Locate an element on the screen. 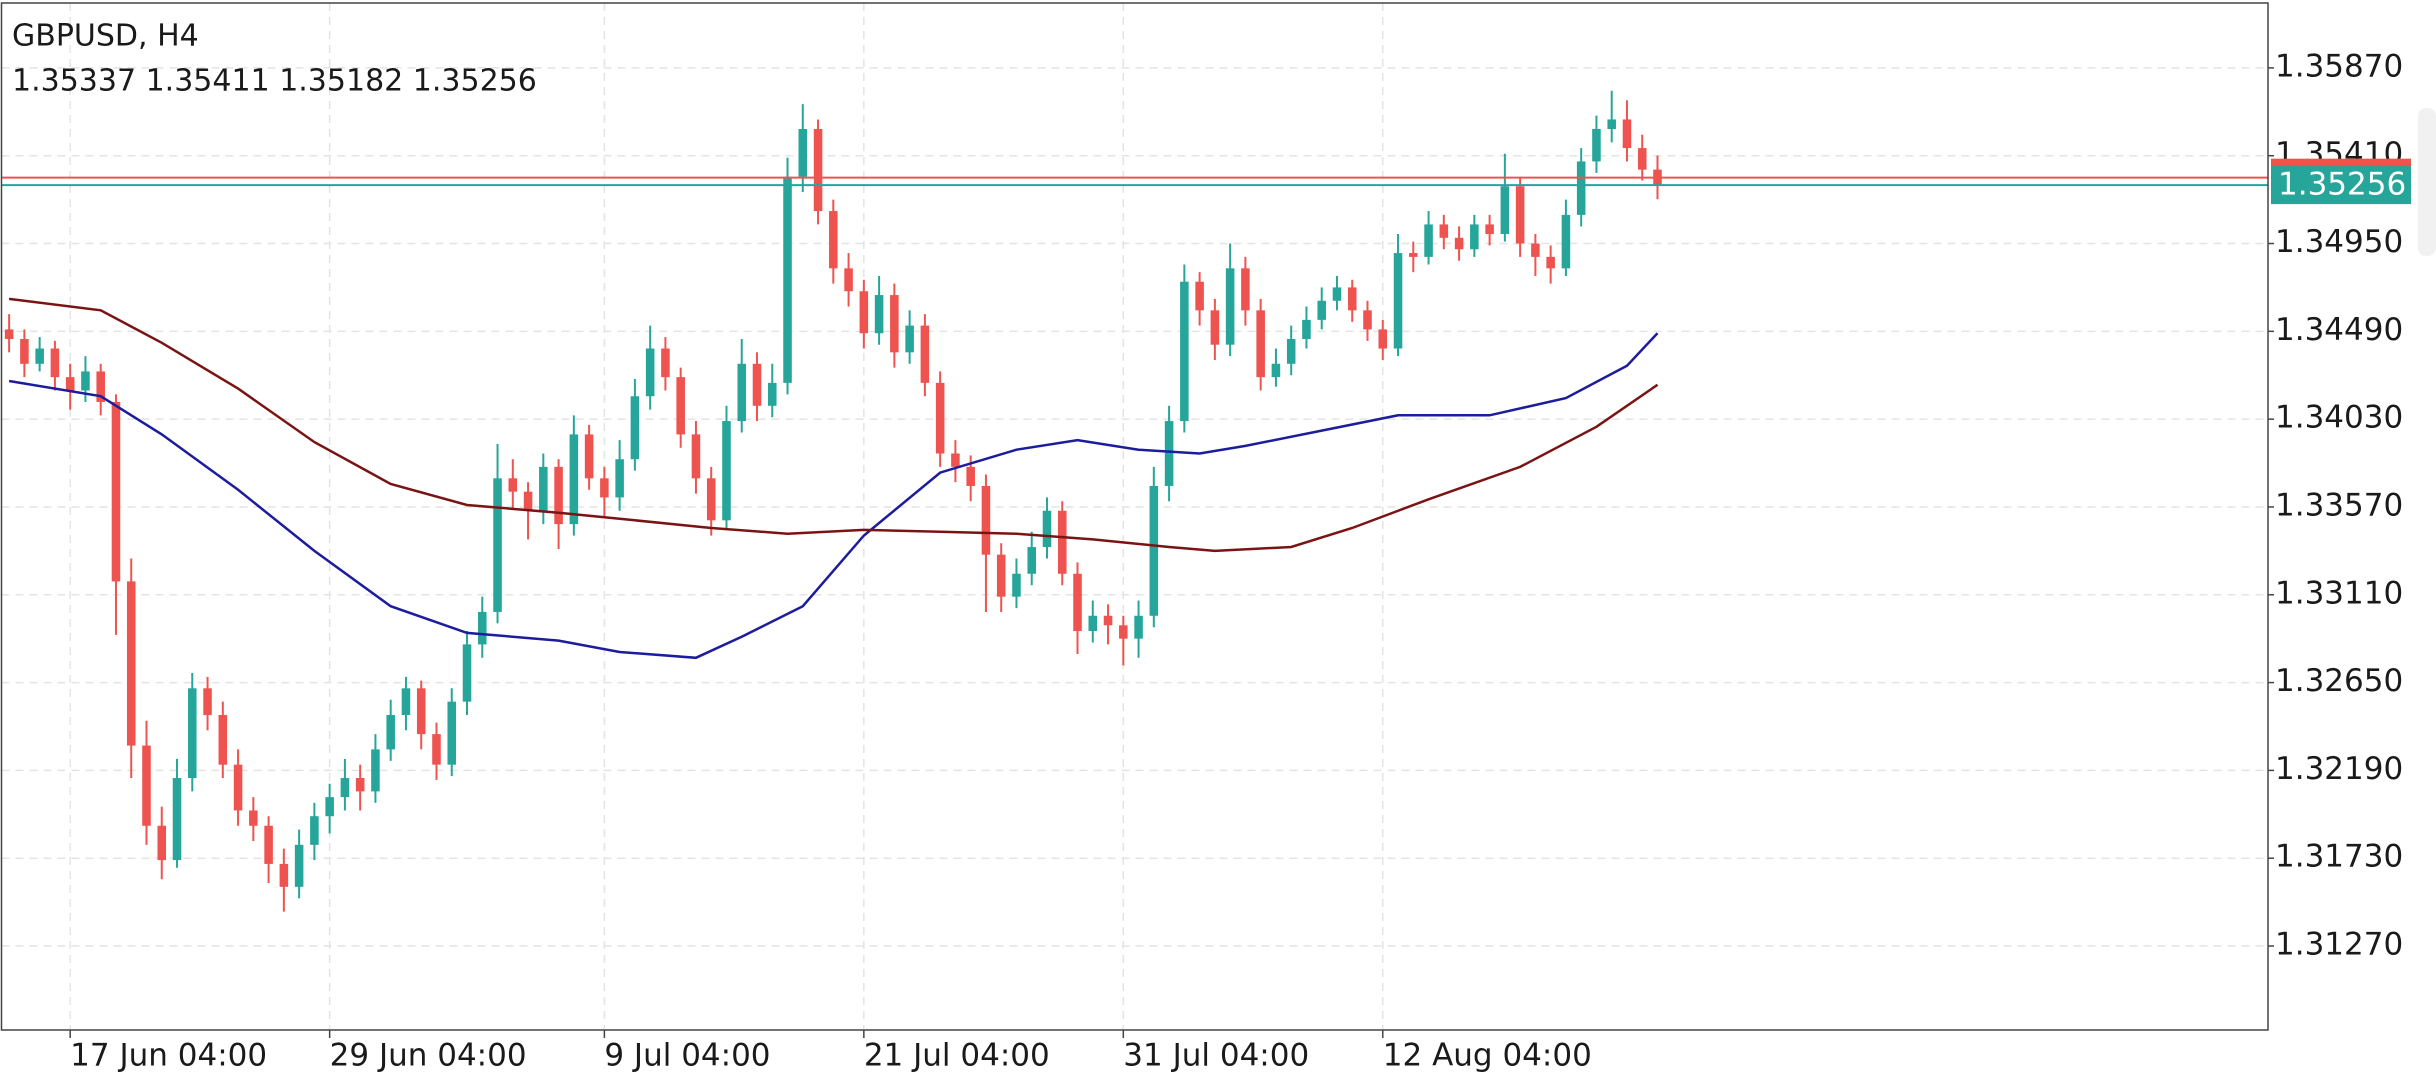 Image resolution: width=2436 pixels, height=1080 pixels. y-tick-label: 1.35870 is located at coordinates (2339, 66).